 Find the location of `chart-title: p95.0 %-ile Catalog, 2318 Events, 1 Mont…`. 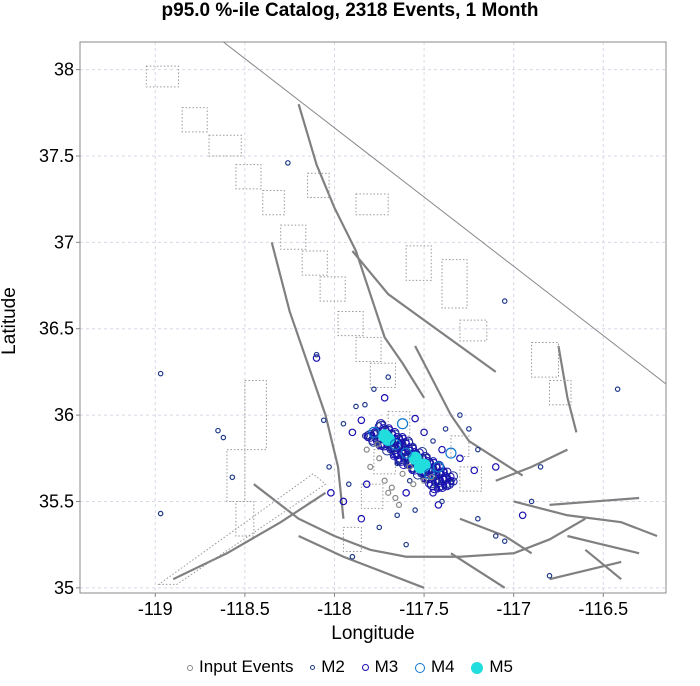

chart-title: p95.0 %-ile Catalog, 2318 Events, 1 Mont… is located at coordinates (350, 10).